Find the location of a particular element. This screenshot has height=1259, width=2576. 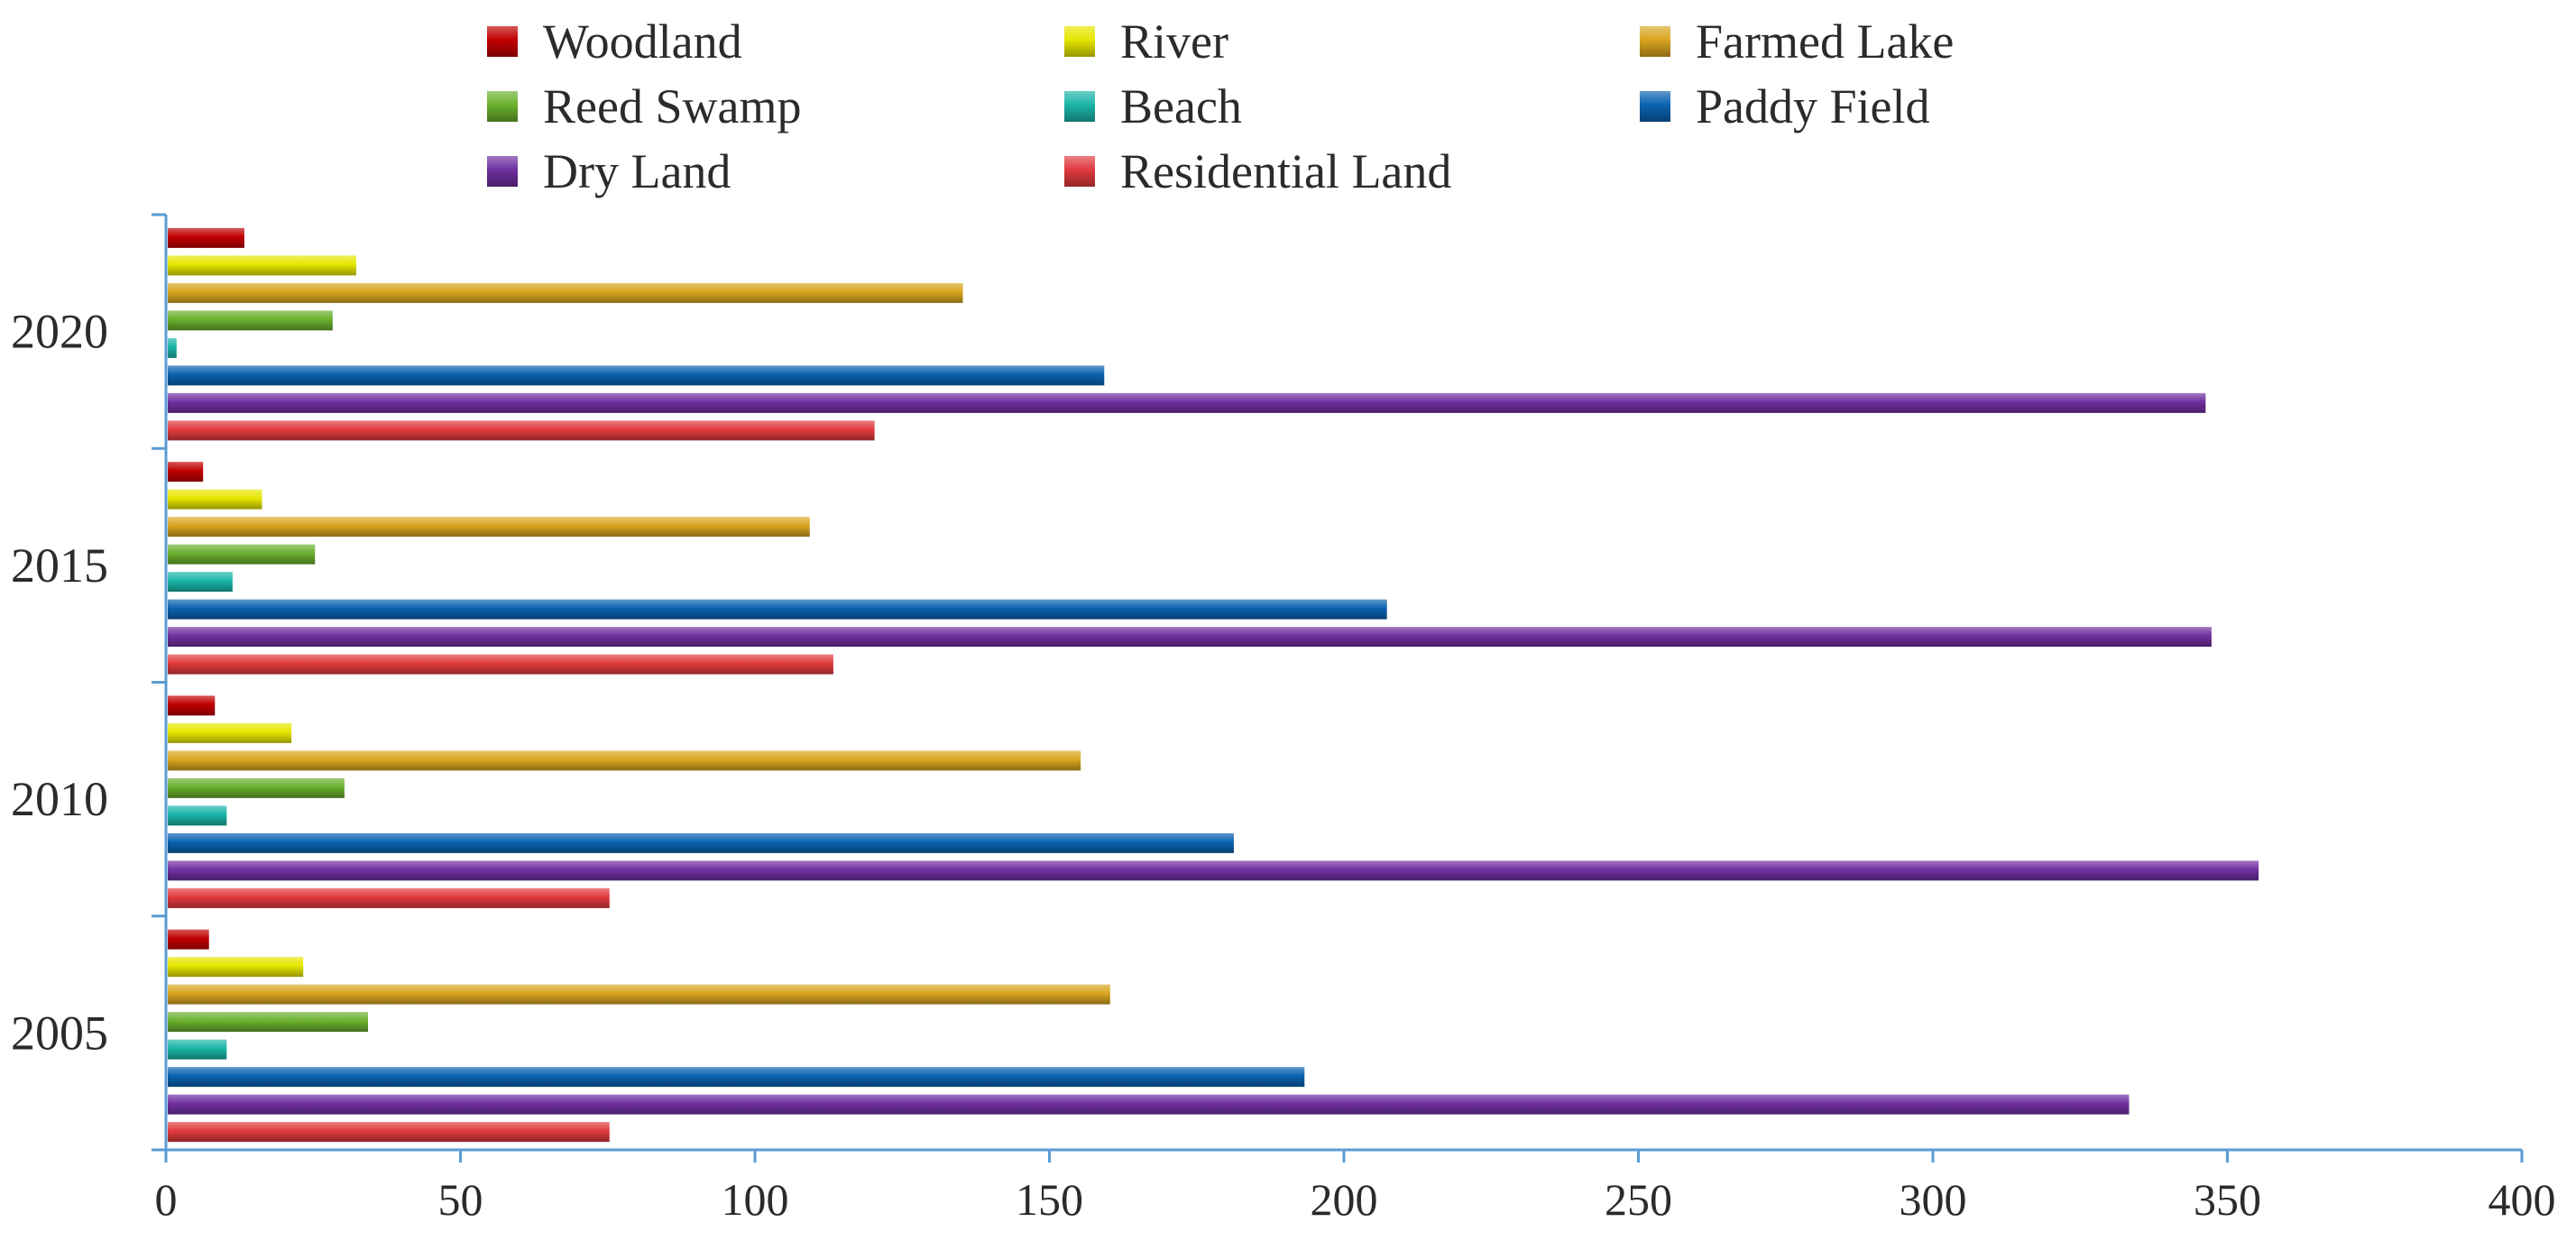

bar-2010-woodland is located at coordinates (192, 705).